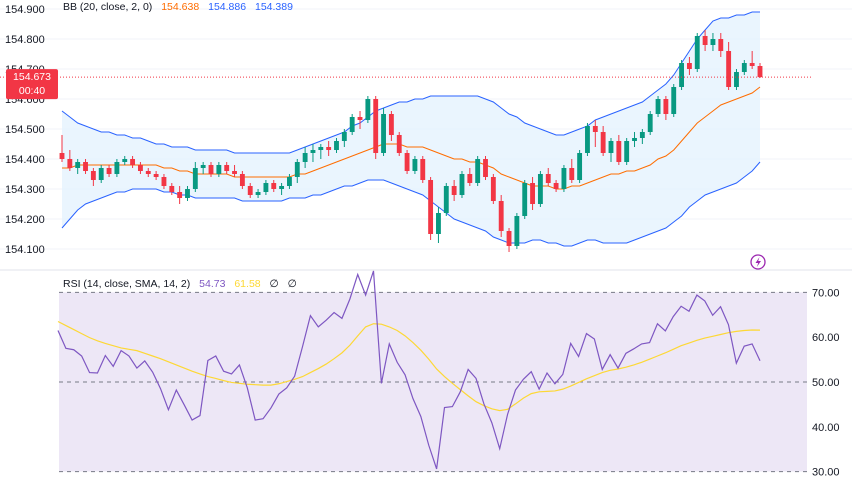  I want to click on rsi-axis-tick-label: 50.00, so click(826, 383).